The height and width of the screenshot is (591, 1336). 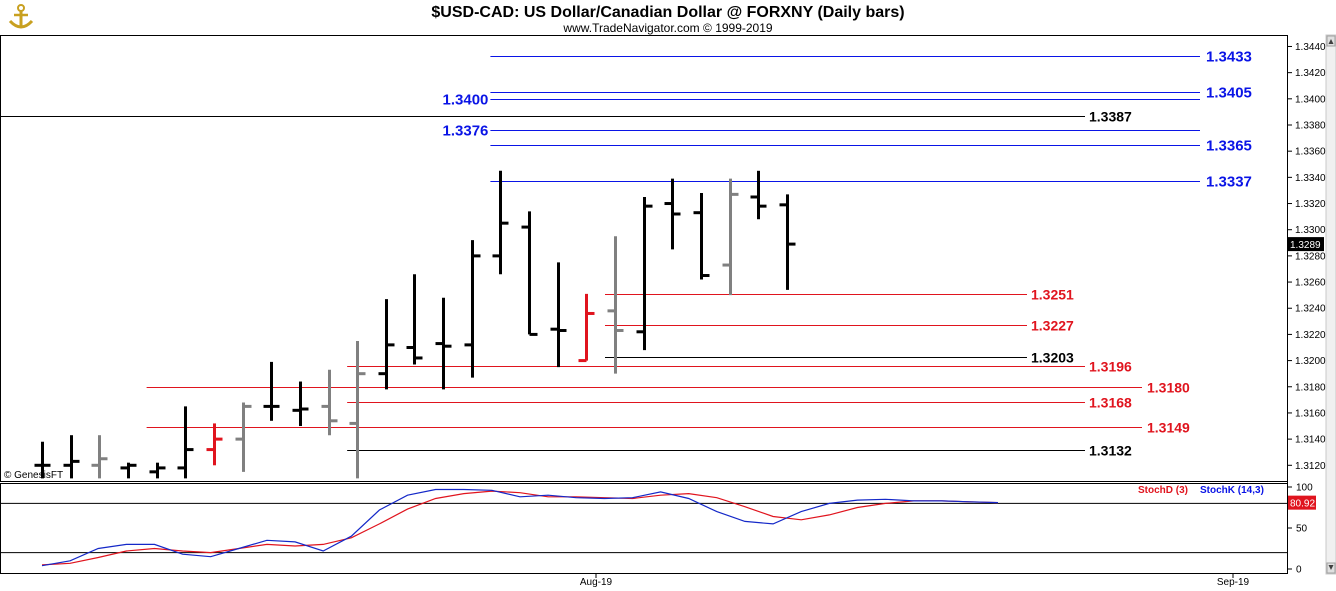 I want to click on level-label-1.3168: 1.3168, so click(x=1110, y=403).